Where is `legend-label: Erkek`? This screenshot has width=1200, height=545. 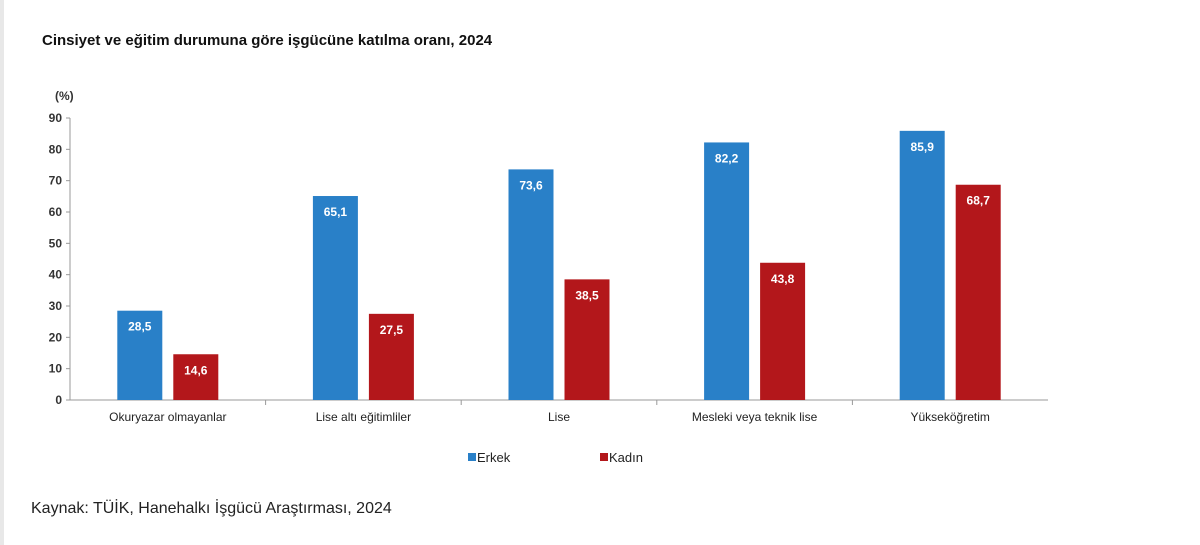 legend-label: Erkek is located at coordinates (494, 457).